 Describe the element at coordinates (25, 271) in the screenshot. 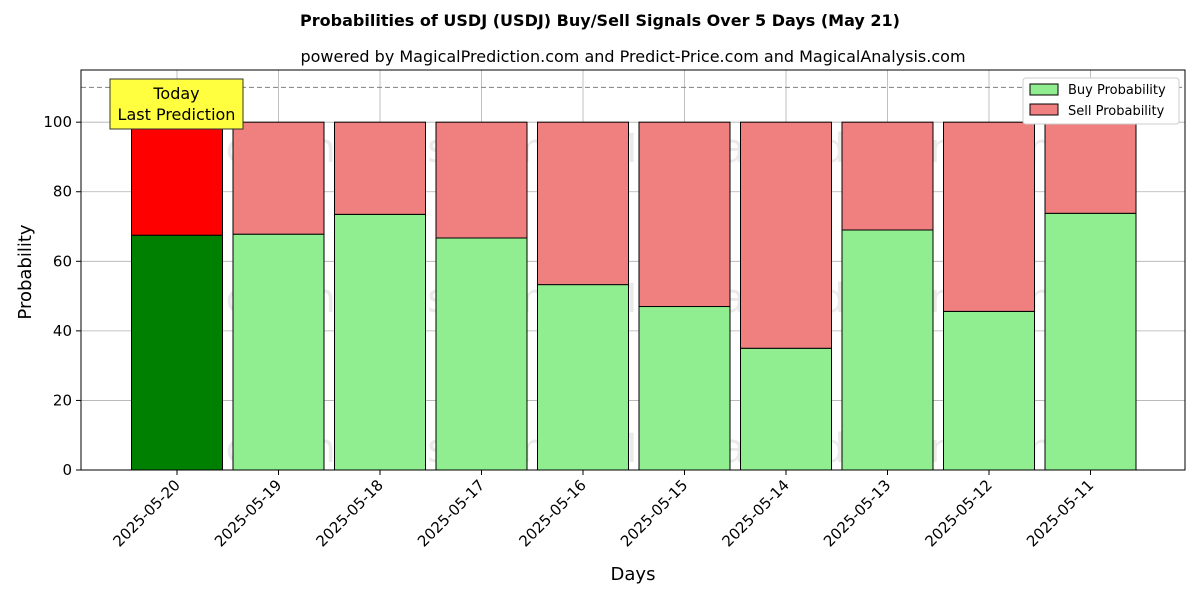

I see `y-axis-label: Probability` at that location.